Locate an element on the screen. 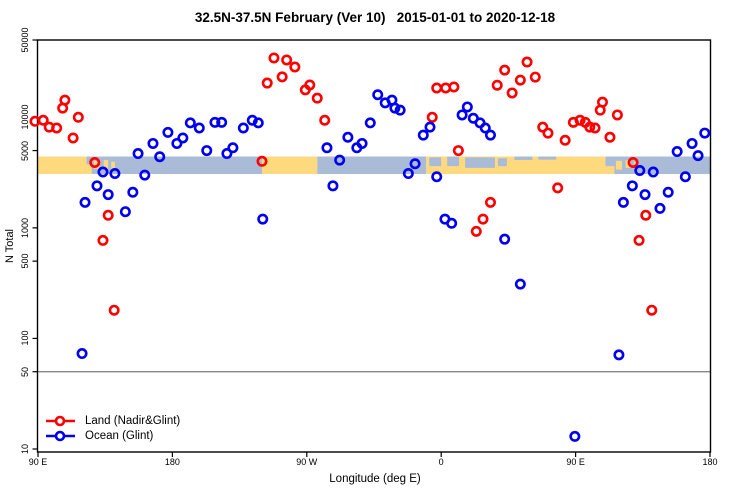 This screenshot has width=750, height=500. legend-item-ocean: Ocean (Glint) is located at coordinates (112, 436).